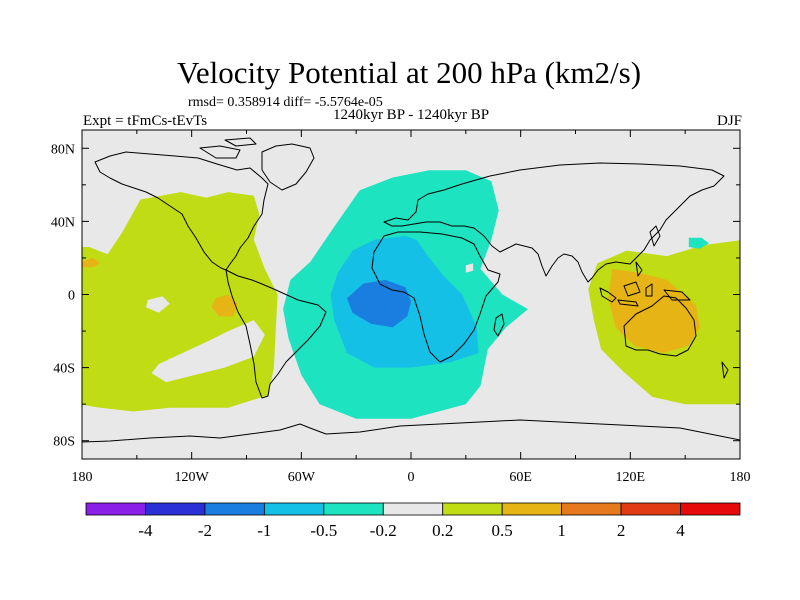 This screenshot has height=600, width=800. I want to click on colorbar-label: 0.5, so click(502, 530).